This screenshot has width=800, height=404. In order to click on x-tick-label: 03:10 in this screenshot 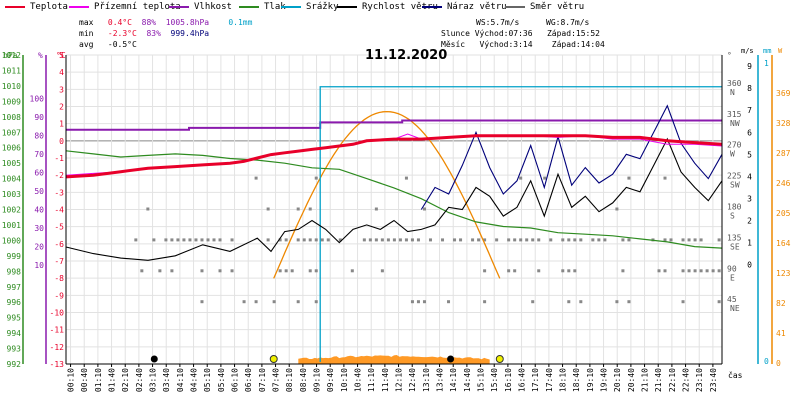, I will do `click(153, 380)`.